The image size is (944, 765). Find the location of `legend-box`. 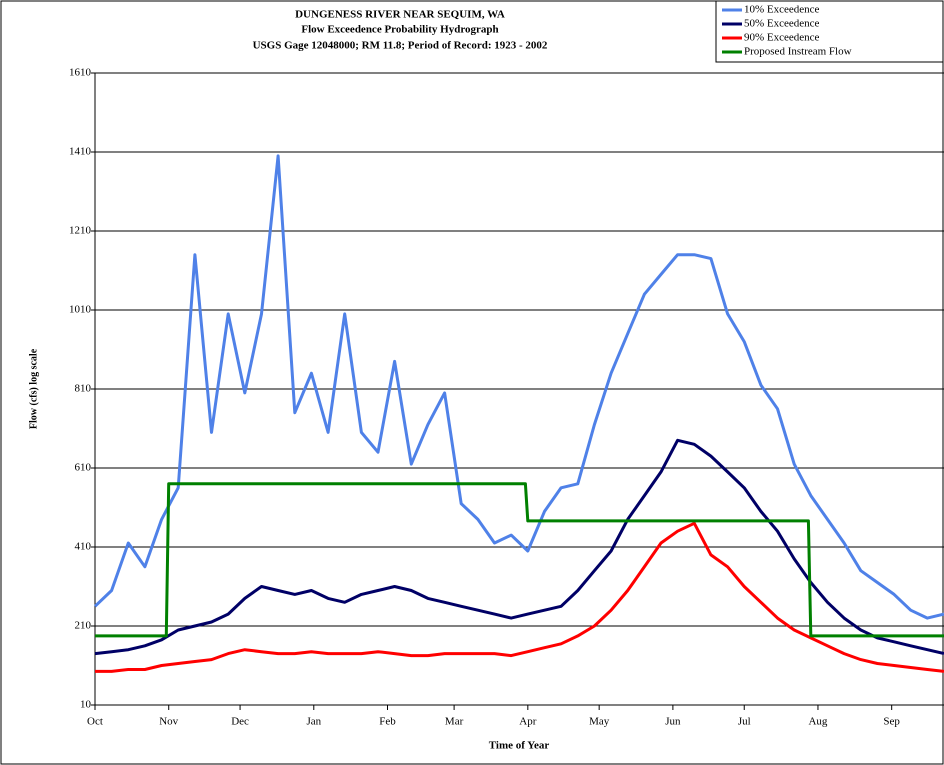

legend-box is located at coordinates (829, 31).